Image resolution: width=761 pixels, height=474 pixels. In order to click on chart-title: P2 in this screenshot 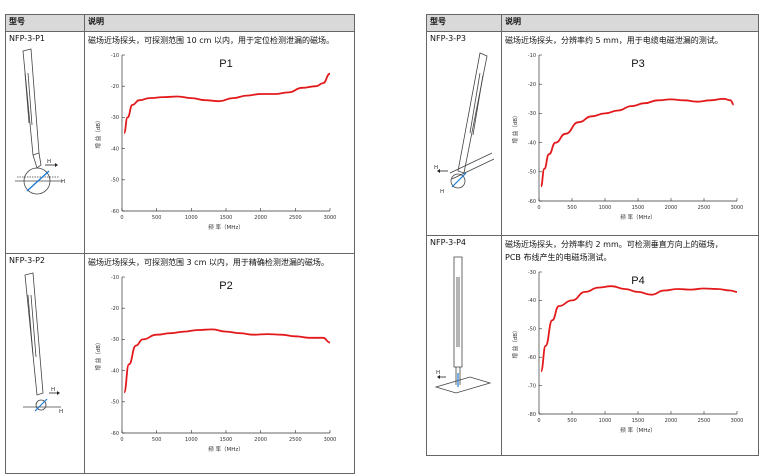, I will do `click(225, 286)`.